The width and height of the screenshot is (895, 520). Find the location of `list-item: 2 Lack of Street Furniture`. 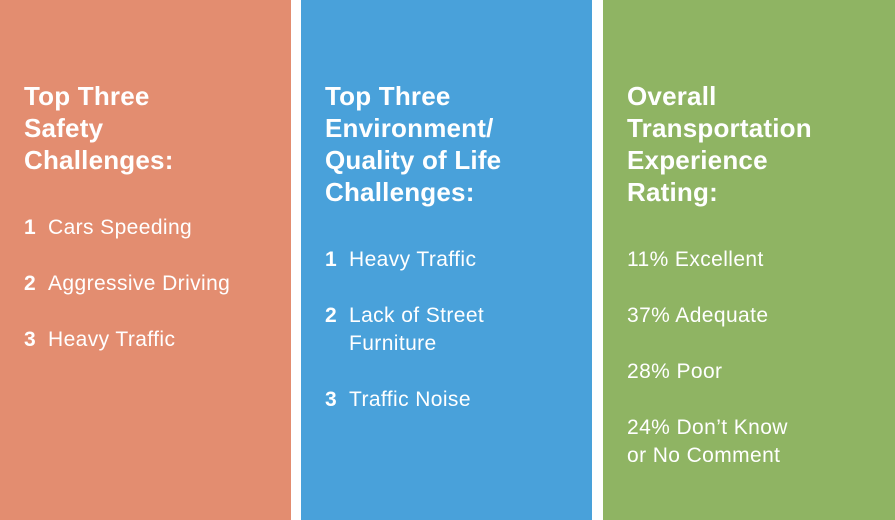

list-item: 2 Lack of Street Furniture is located at coordinates (458, 330).